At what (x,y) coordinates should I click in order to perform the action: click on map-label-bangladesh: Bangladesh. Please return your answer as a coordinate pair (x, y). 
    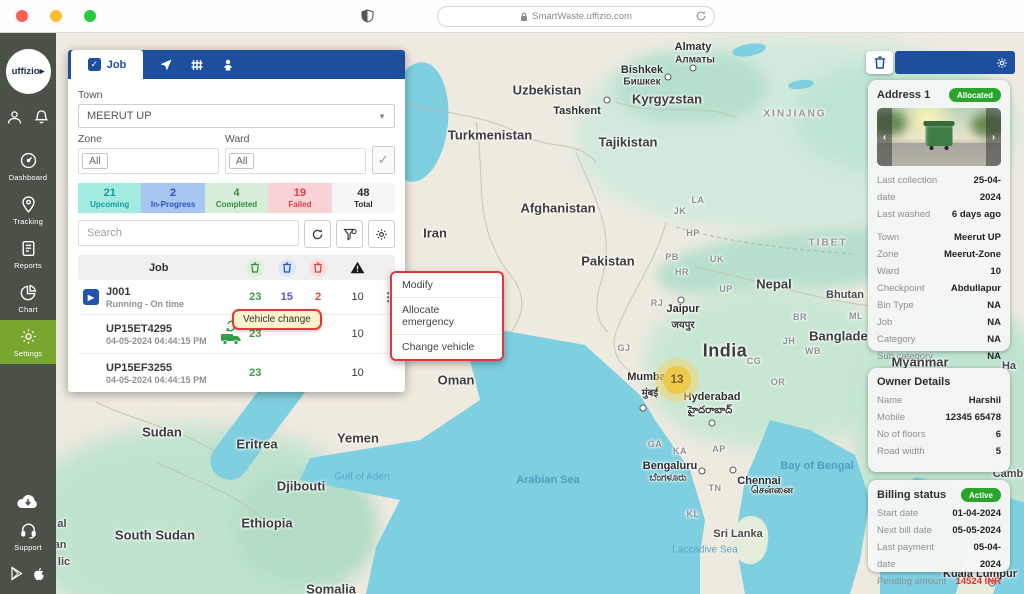
    Looking at the image, I should click on (846, 336).